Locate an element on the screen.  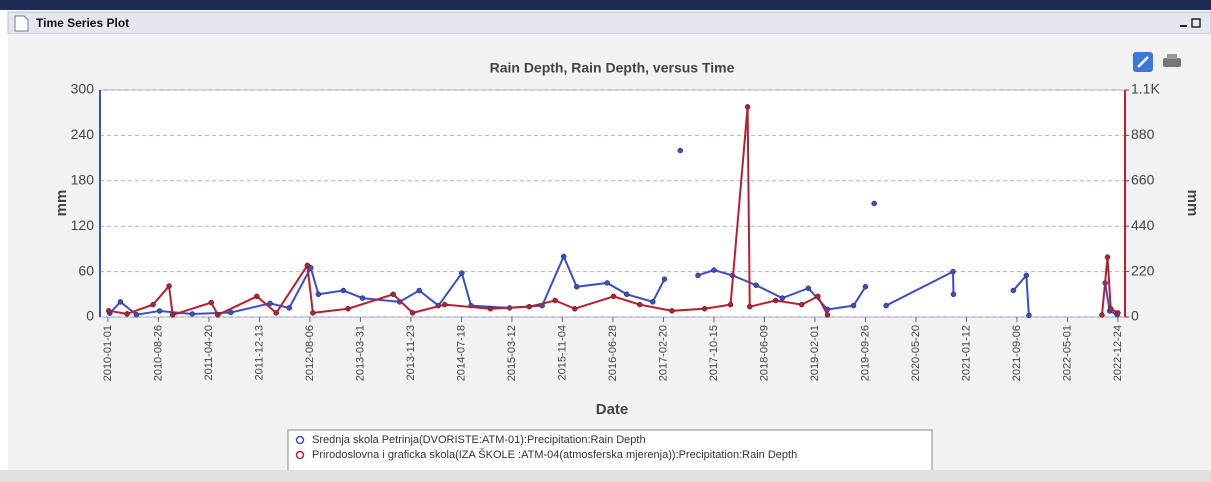
x-tick-label: 2015-03-12 is located at coordinates (512, 353).